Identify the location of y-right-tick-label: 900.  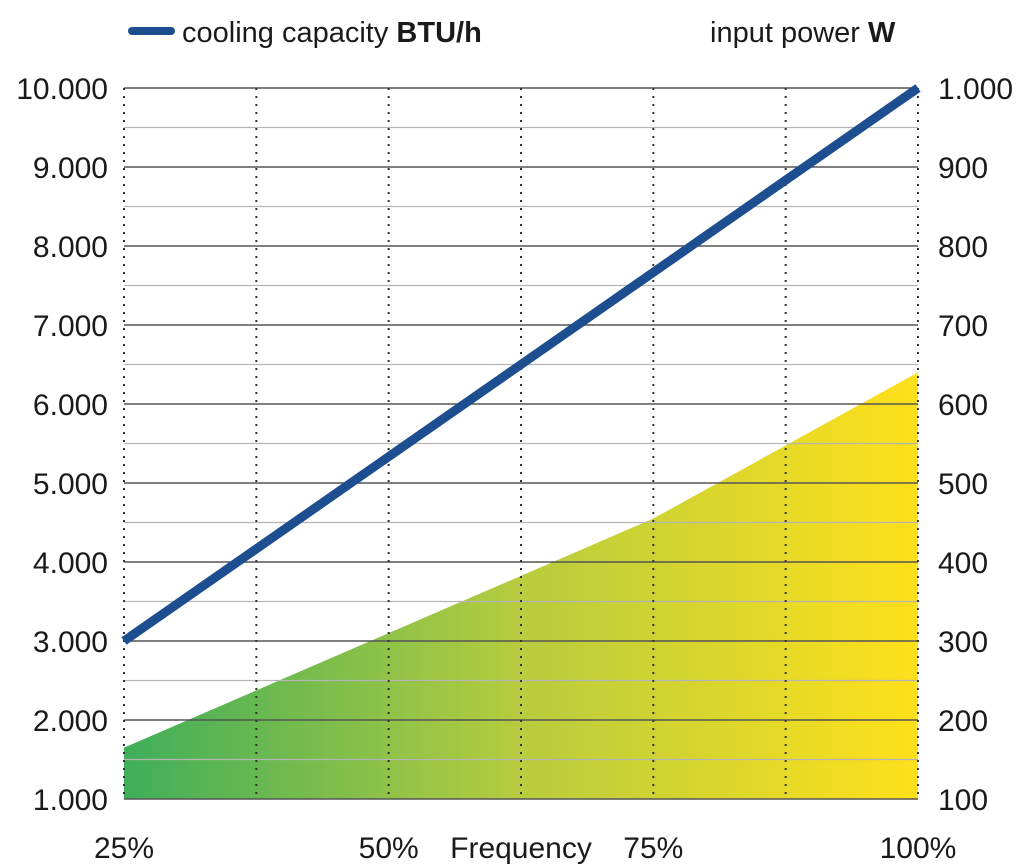
(963, 168).